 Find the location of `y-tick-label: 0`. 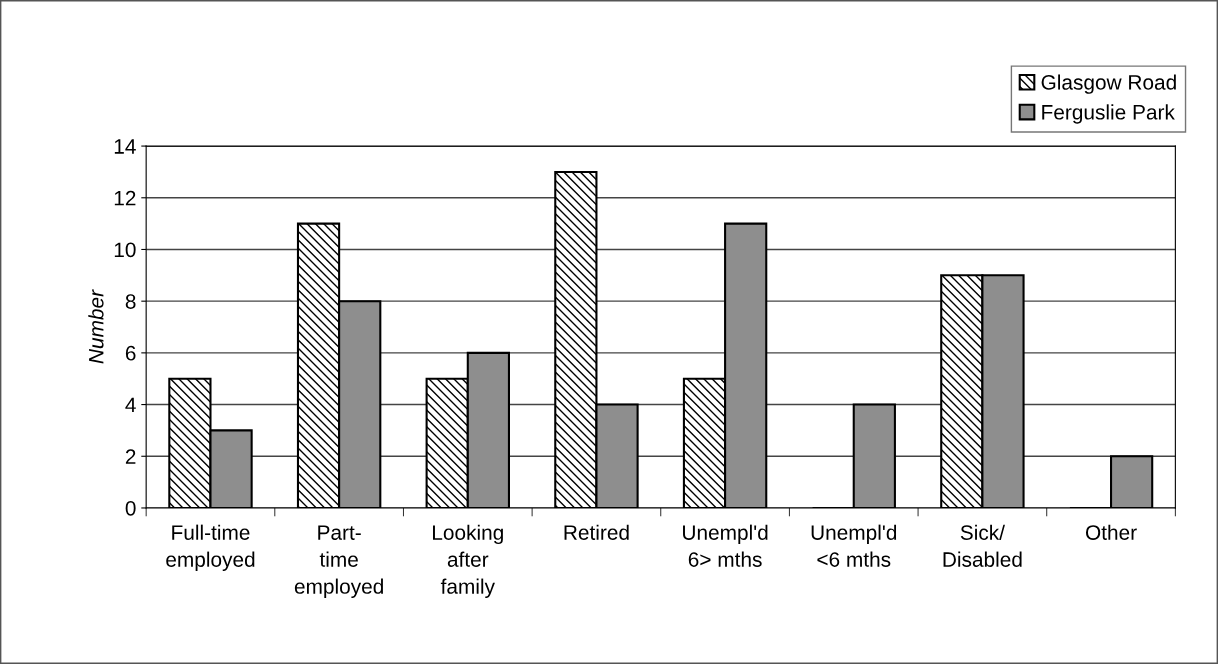

y-tick-label: 0 is located at coordinates (130, 508).